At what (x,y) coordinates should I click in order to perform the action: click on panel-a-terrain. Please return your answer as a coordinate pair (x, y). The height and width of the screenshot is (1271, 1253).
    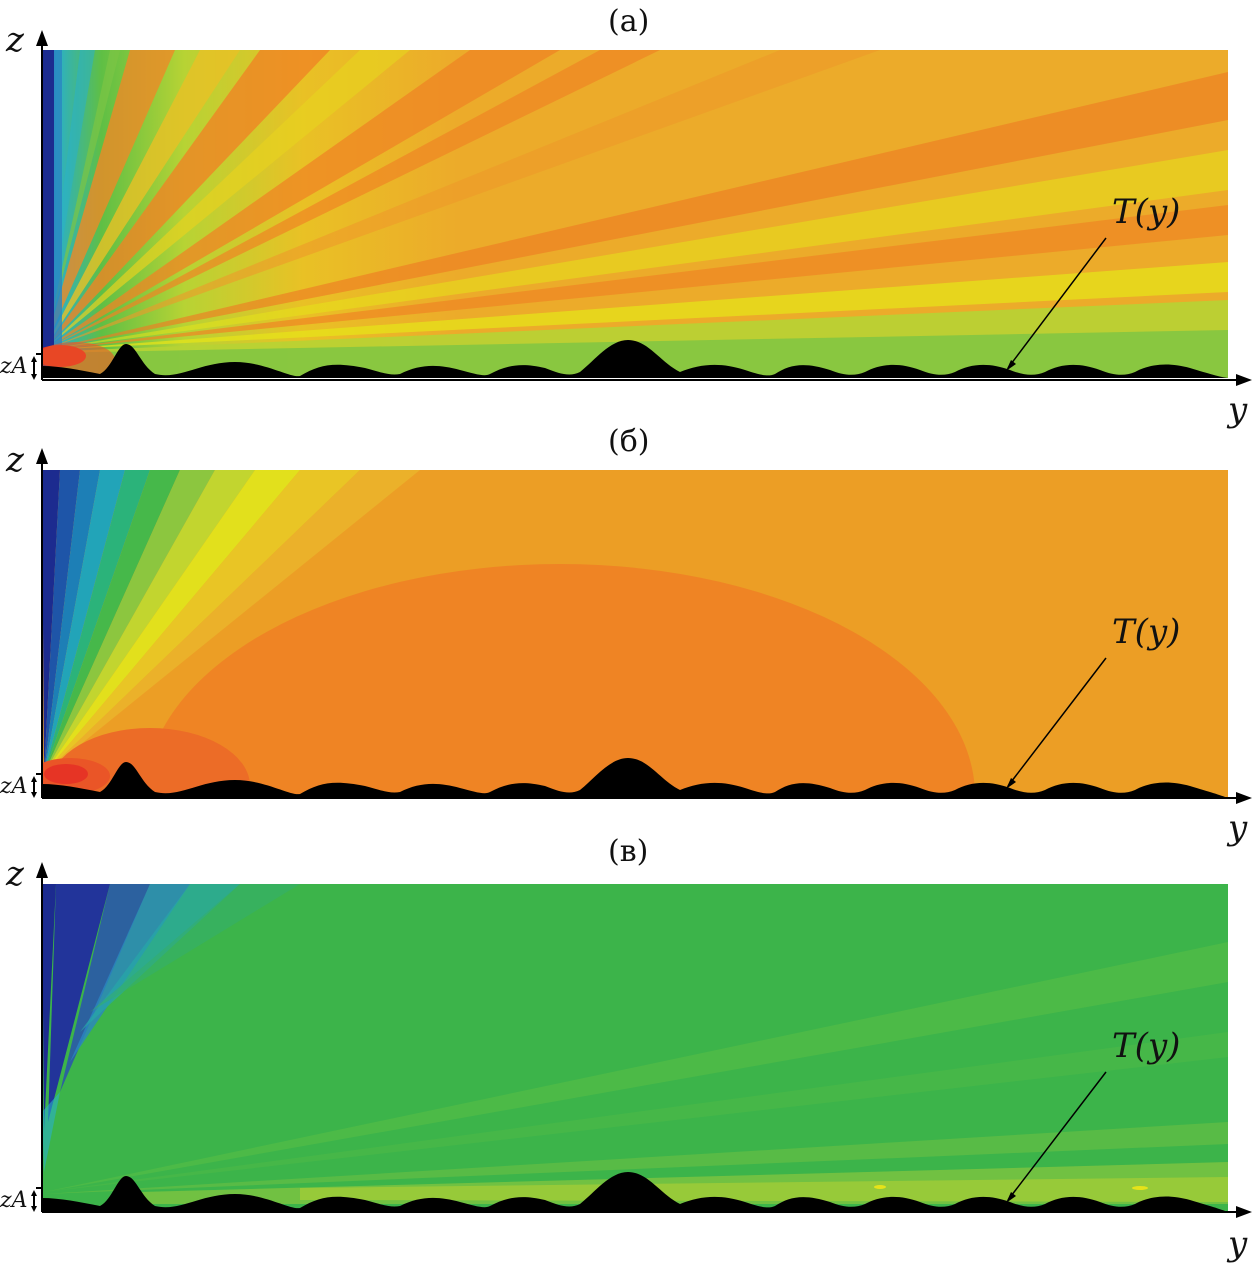
    Looking at the image, I should click on (635, 359).